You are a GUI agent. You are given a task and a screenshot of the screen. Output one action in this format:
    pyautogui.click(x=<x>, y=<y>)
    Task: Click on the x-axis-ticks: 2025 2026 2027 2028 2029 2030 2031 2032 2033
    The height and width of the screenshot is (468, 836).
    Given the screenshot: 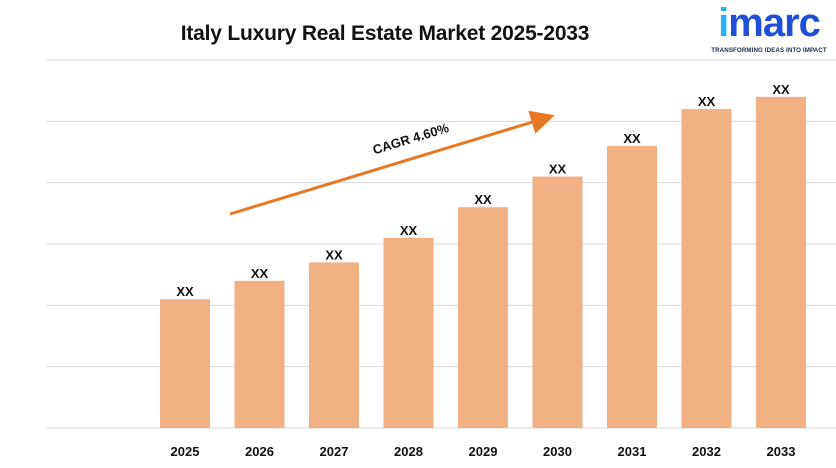 What is the action you would take?
    pyautogui.click(x=483, y=451)
    